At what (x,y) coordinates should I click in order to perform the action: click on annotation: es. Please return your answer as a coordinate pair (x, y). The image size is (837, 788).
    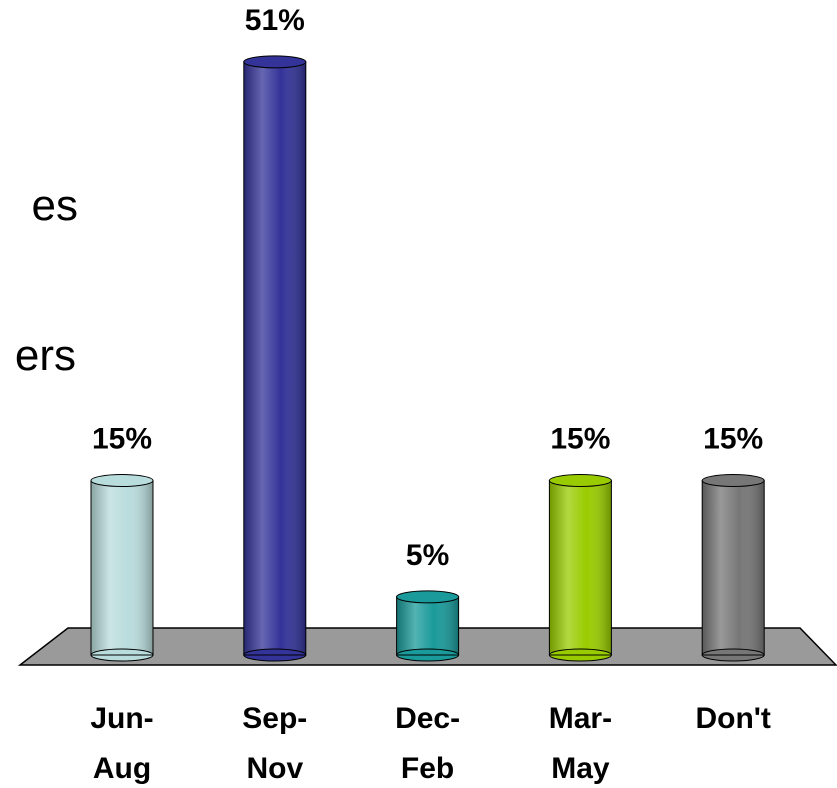
    Looking at the image, I should click on (55, 205).